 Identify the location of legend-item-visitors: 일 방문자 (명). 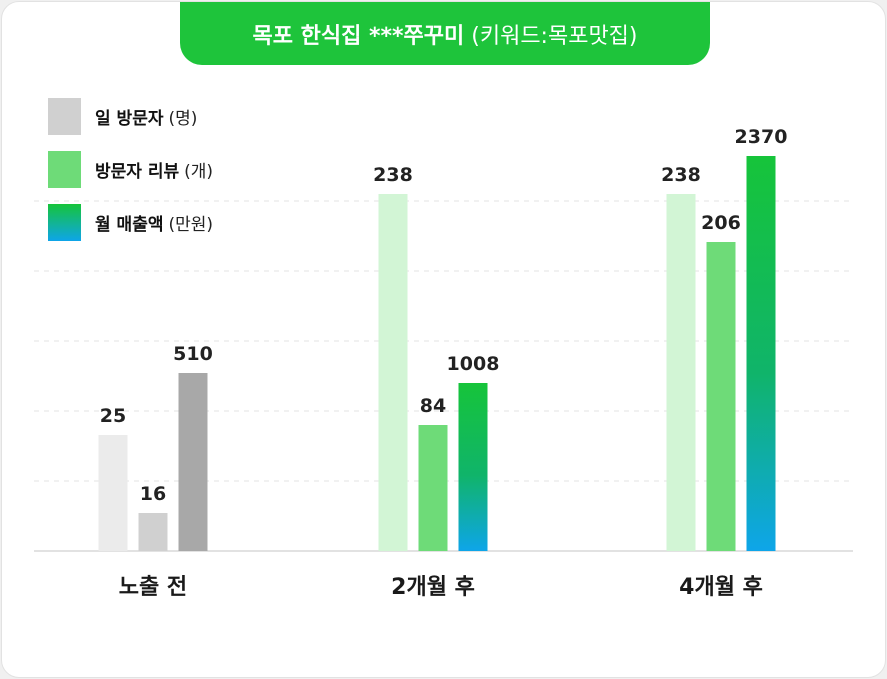
(130, 116).